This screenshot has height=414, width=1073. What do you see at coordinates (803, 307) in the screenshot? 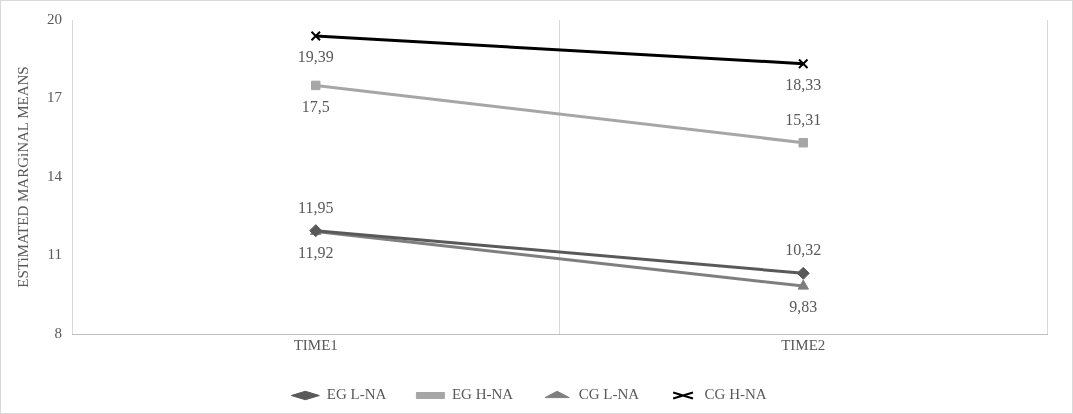
I see `data-label: 9,83` at bounding box center [803, 307].